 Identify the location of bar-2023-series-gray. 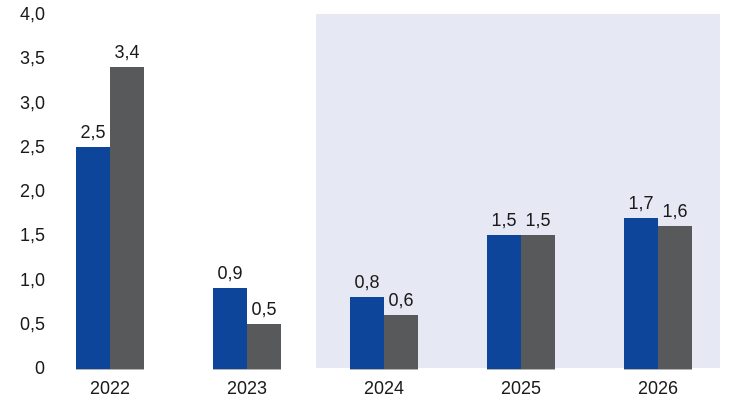
(264, 346).